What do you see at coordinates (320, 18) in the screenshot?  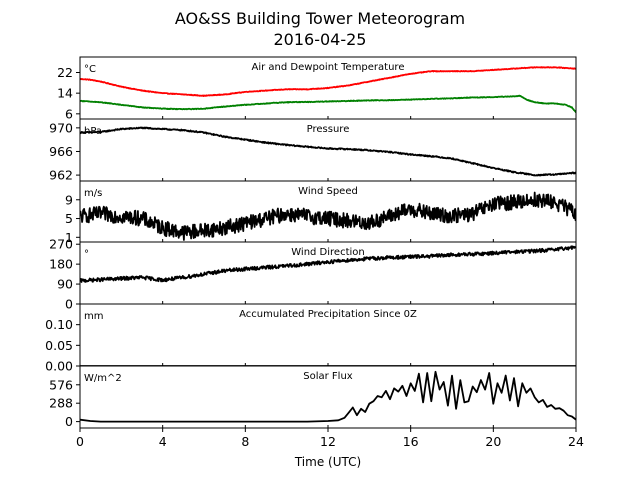 I see `figure-title: AO&SS Building Tower Meteorogram` at bounding box center [320, 18].